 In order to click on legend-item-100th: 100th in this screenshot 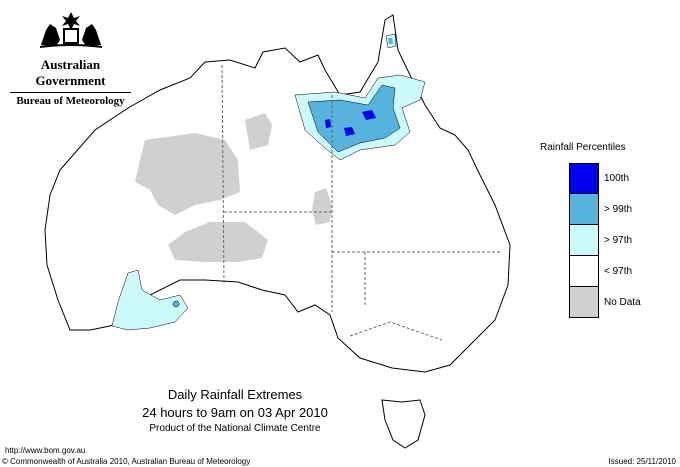, I will do `click(619, 178)`.